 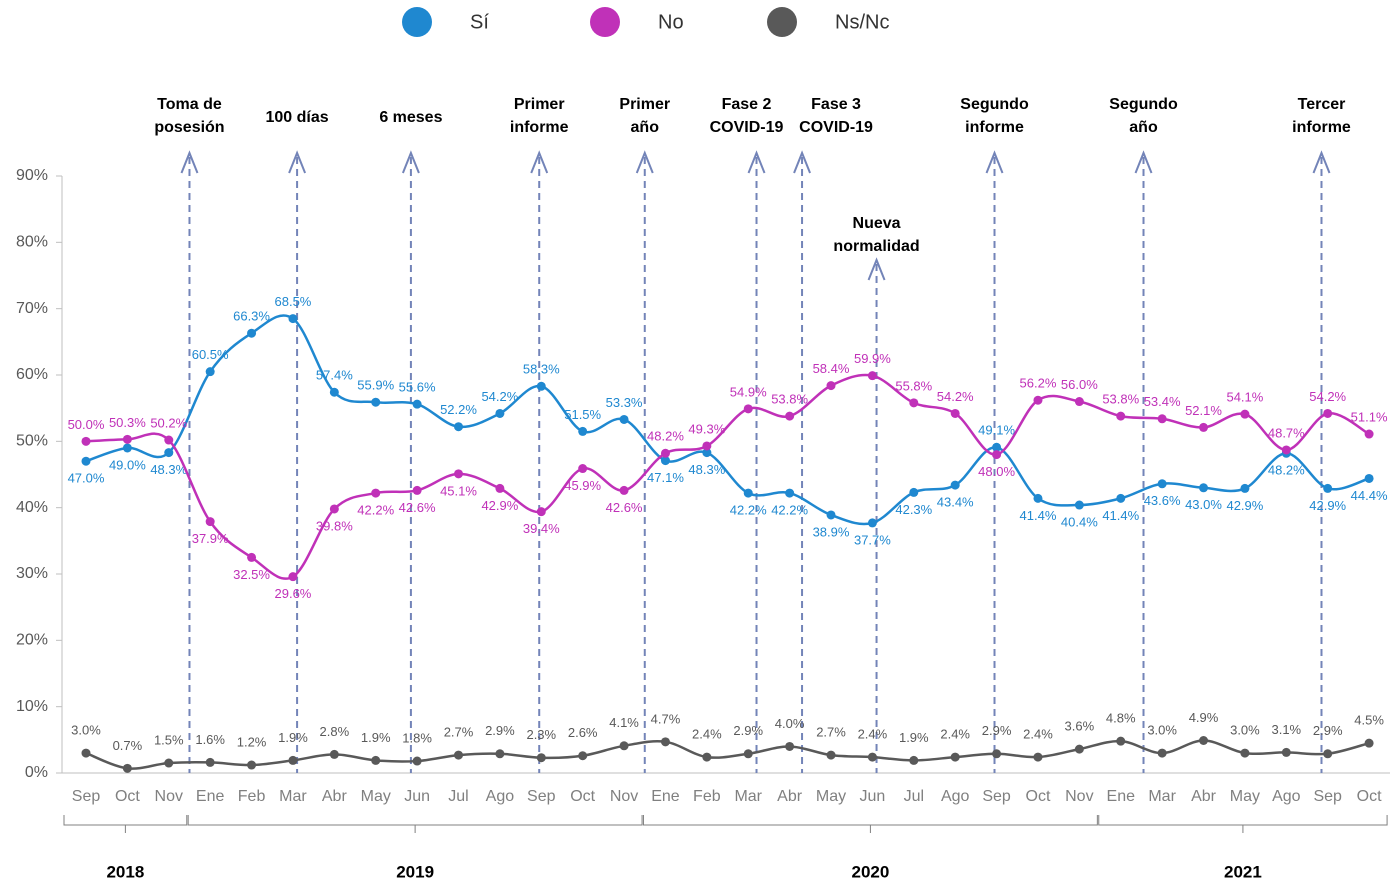 What do you see at coordinates (582, 414) in the screenshot?
I see `data-label: 51.5%` at bounding box center [582, 414].